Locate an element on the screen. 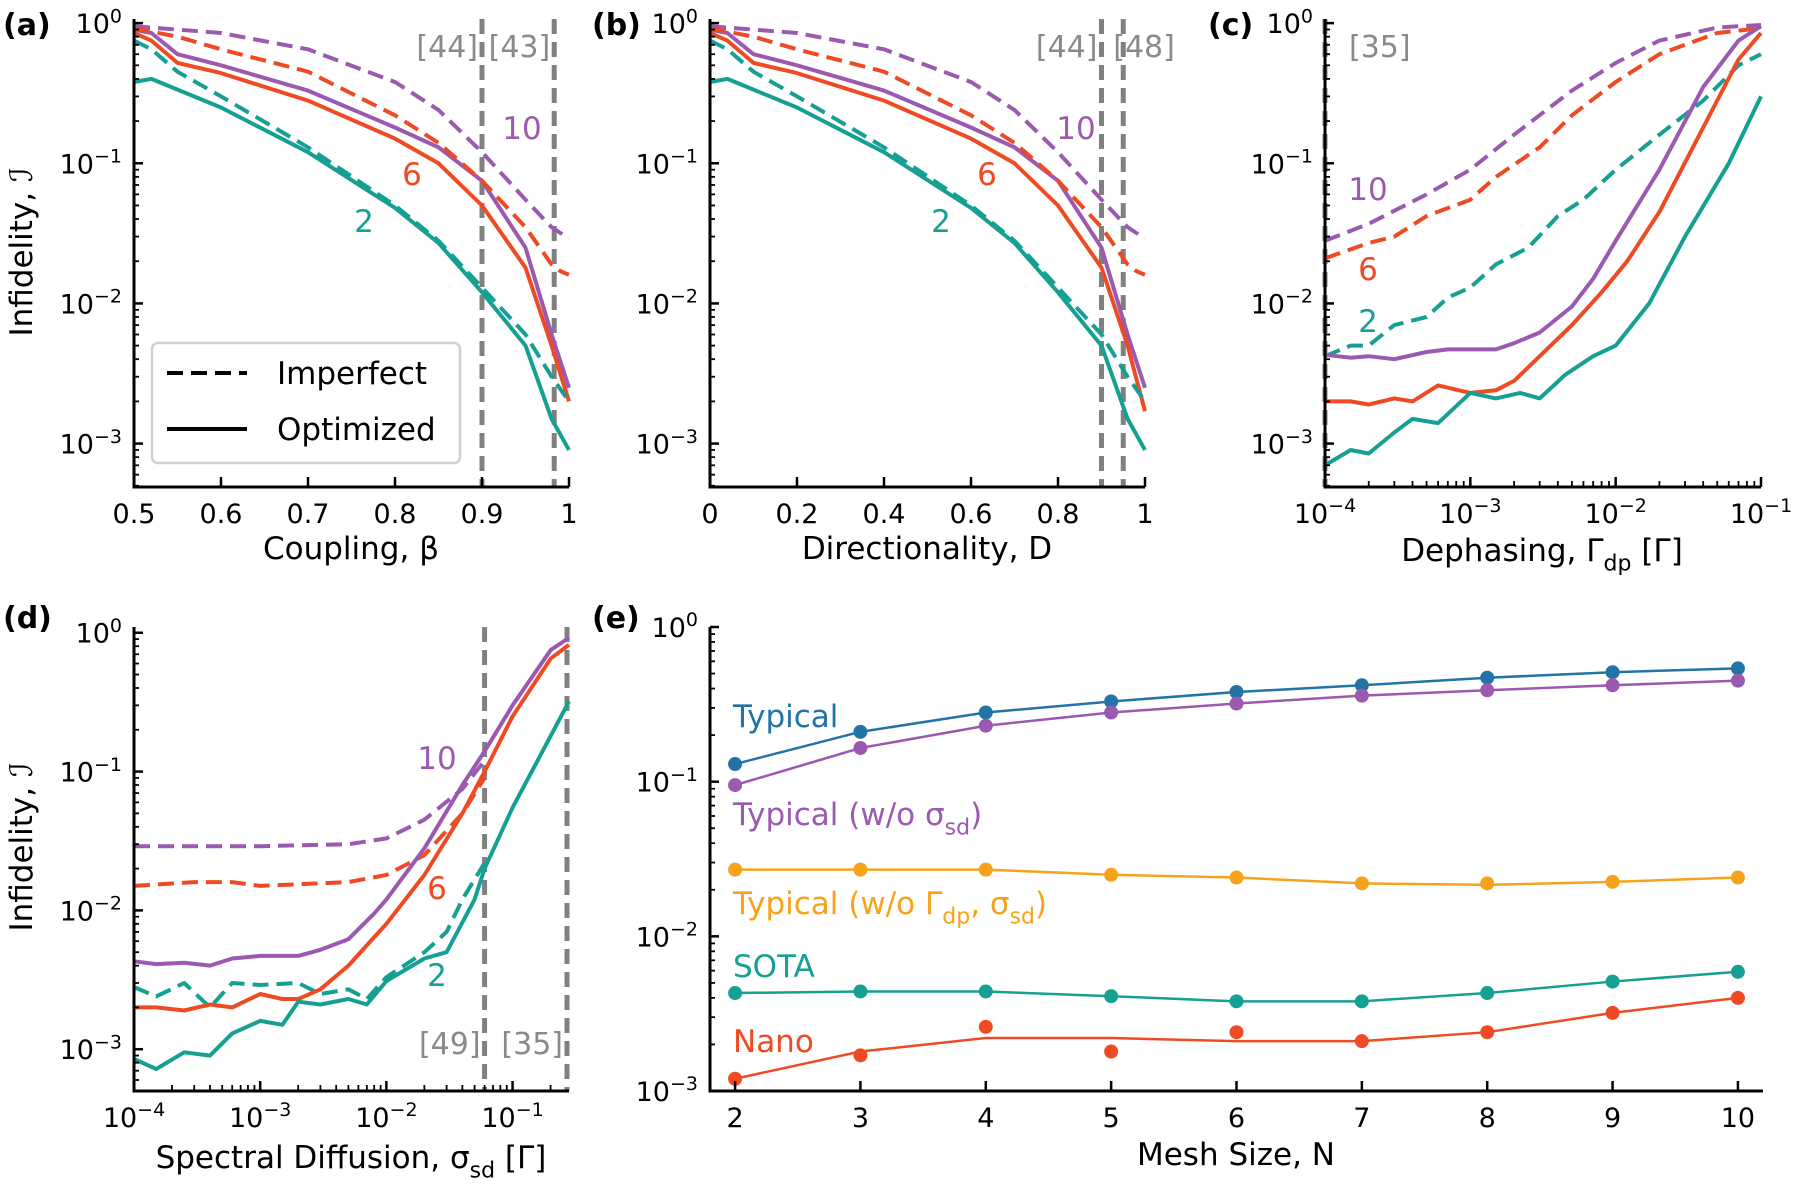 The image size is (1795, 1189). panel-letter: (a) is located at coordinates (27, 25).